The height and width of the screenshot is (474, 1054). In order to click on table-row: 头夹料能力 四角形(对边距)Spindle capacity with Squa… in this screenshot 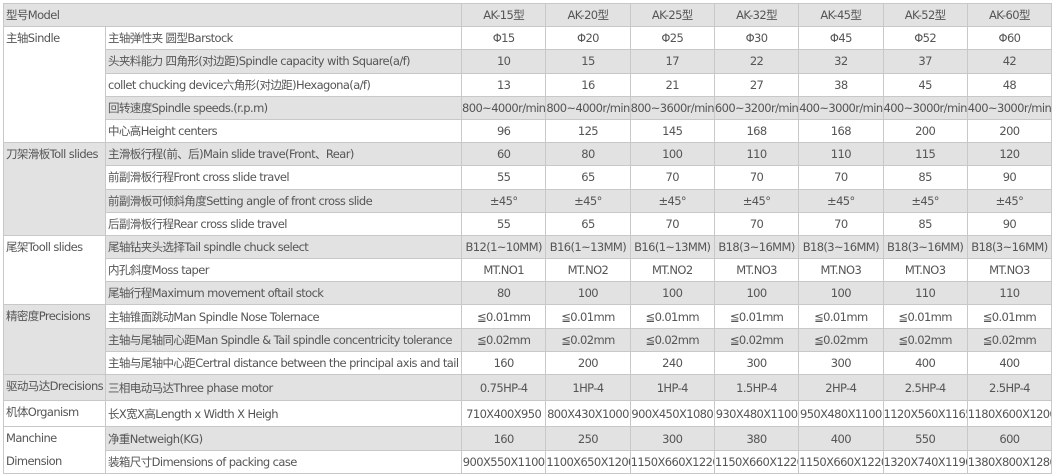, I will do `click(528, 61)`.